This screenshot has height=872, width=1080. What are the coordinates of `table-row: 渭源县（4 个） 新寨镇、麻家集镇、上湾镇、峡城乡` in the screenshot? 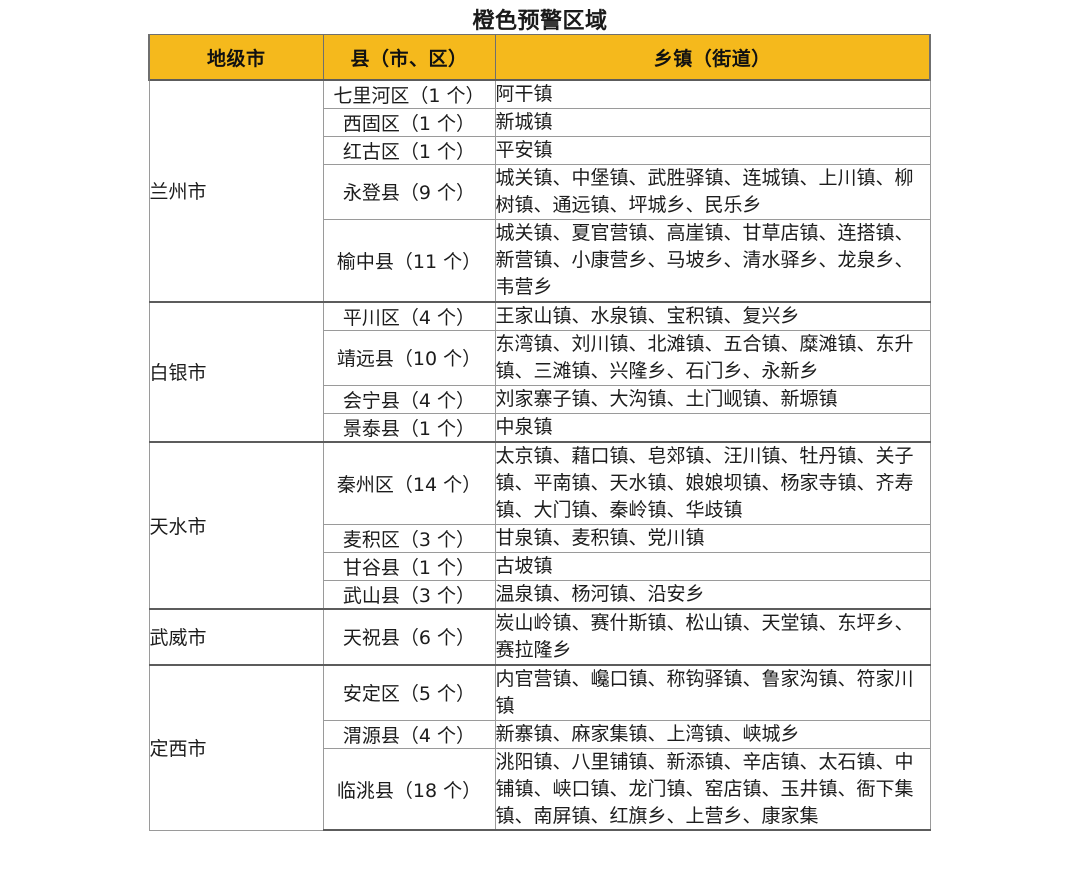 It's located at (540, 734).